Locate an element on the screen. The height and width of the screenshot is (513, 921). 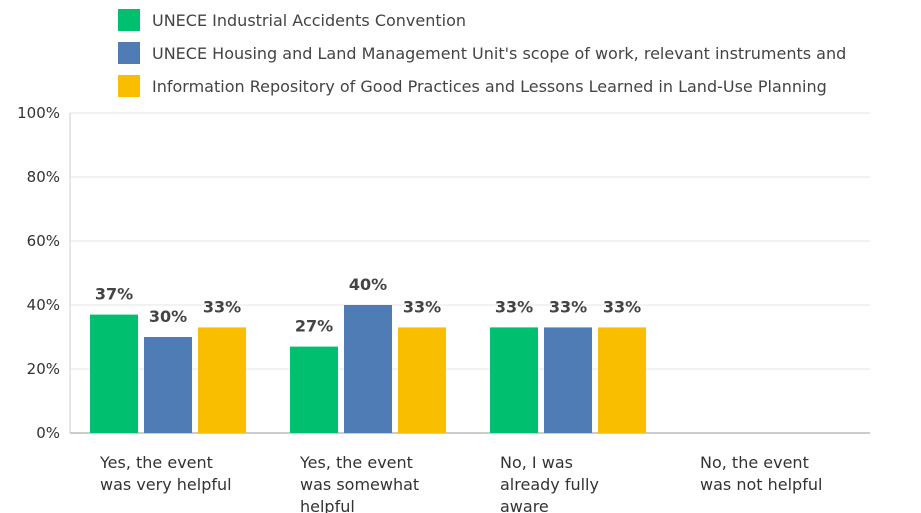
x-tick-label: Yes, the event was very helpful is located at coordinates (165, 473).